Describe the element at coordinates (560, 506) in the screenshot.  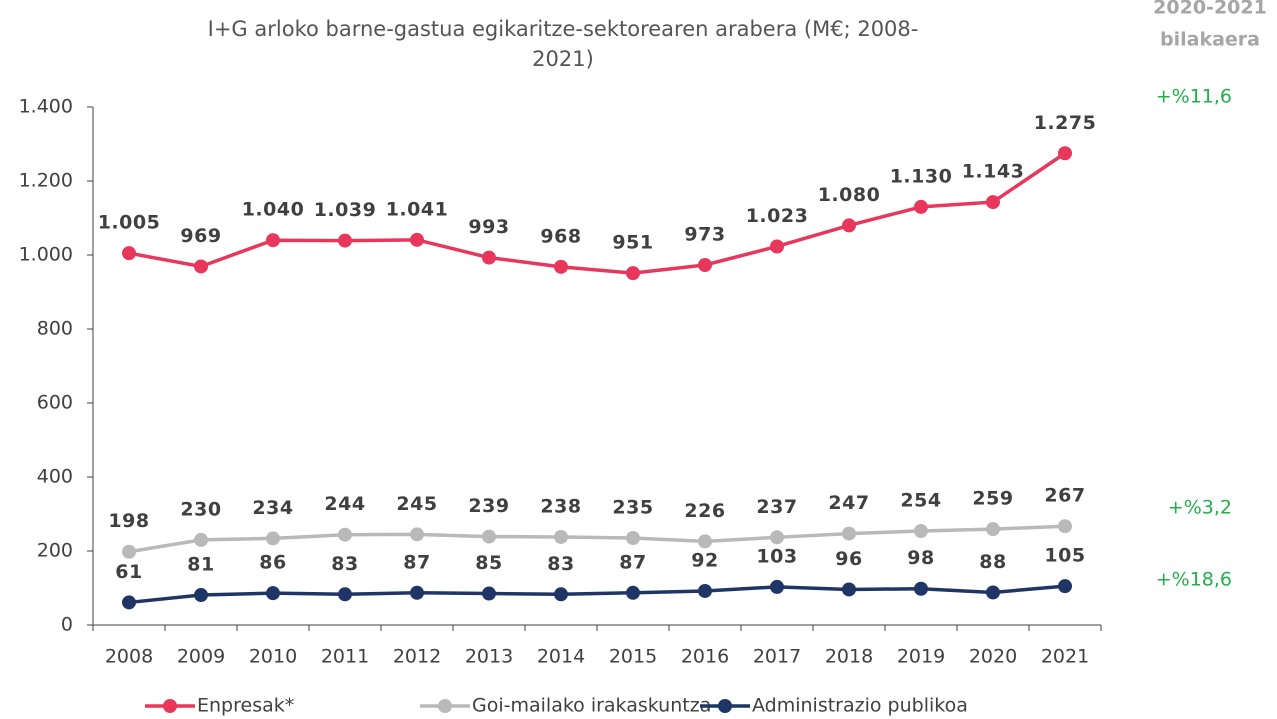
I see `data-label: 238` at that location.